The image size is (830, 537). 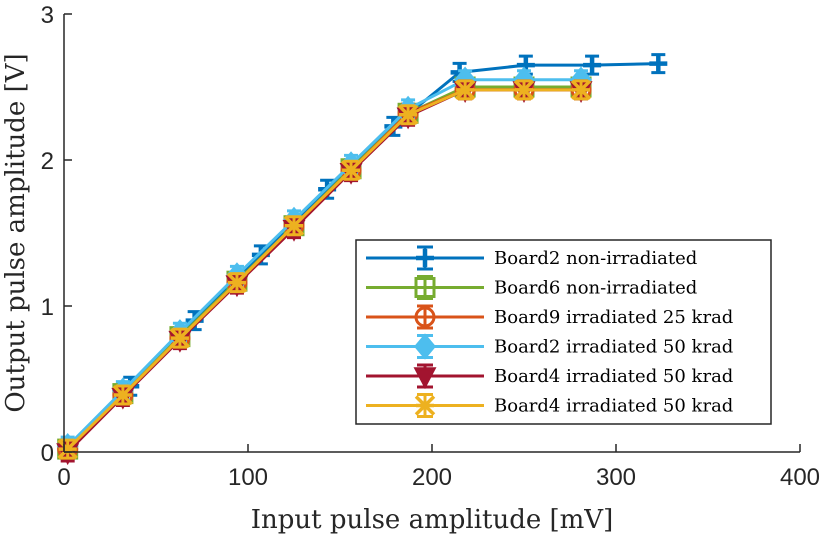 I want to click on legend-entry: Board9 irradiated 25 krad, so click(x=549, y=317).